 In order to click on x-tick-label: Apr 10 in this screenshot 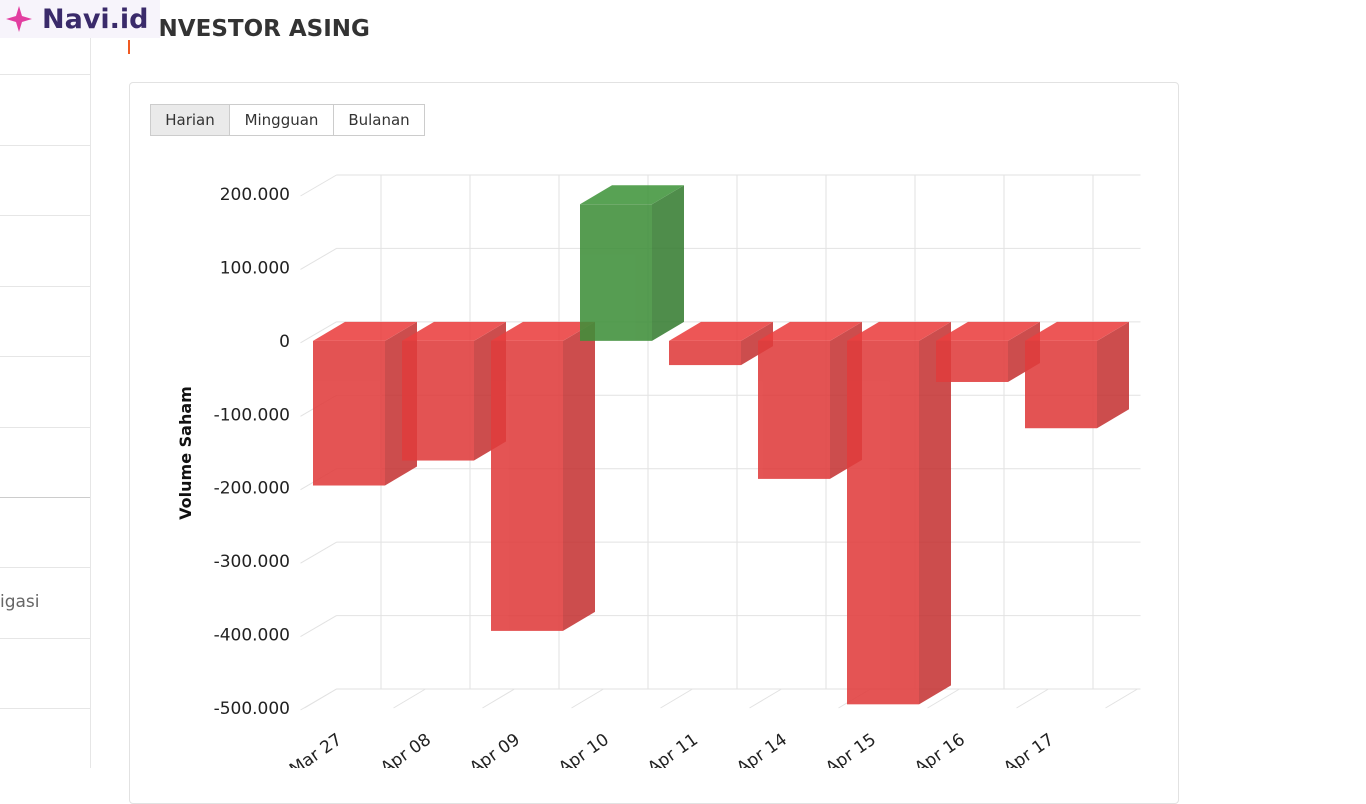, I will do `click(584, 749)`.